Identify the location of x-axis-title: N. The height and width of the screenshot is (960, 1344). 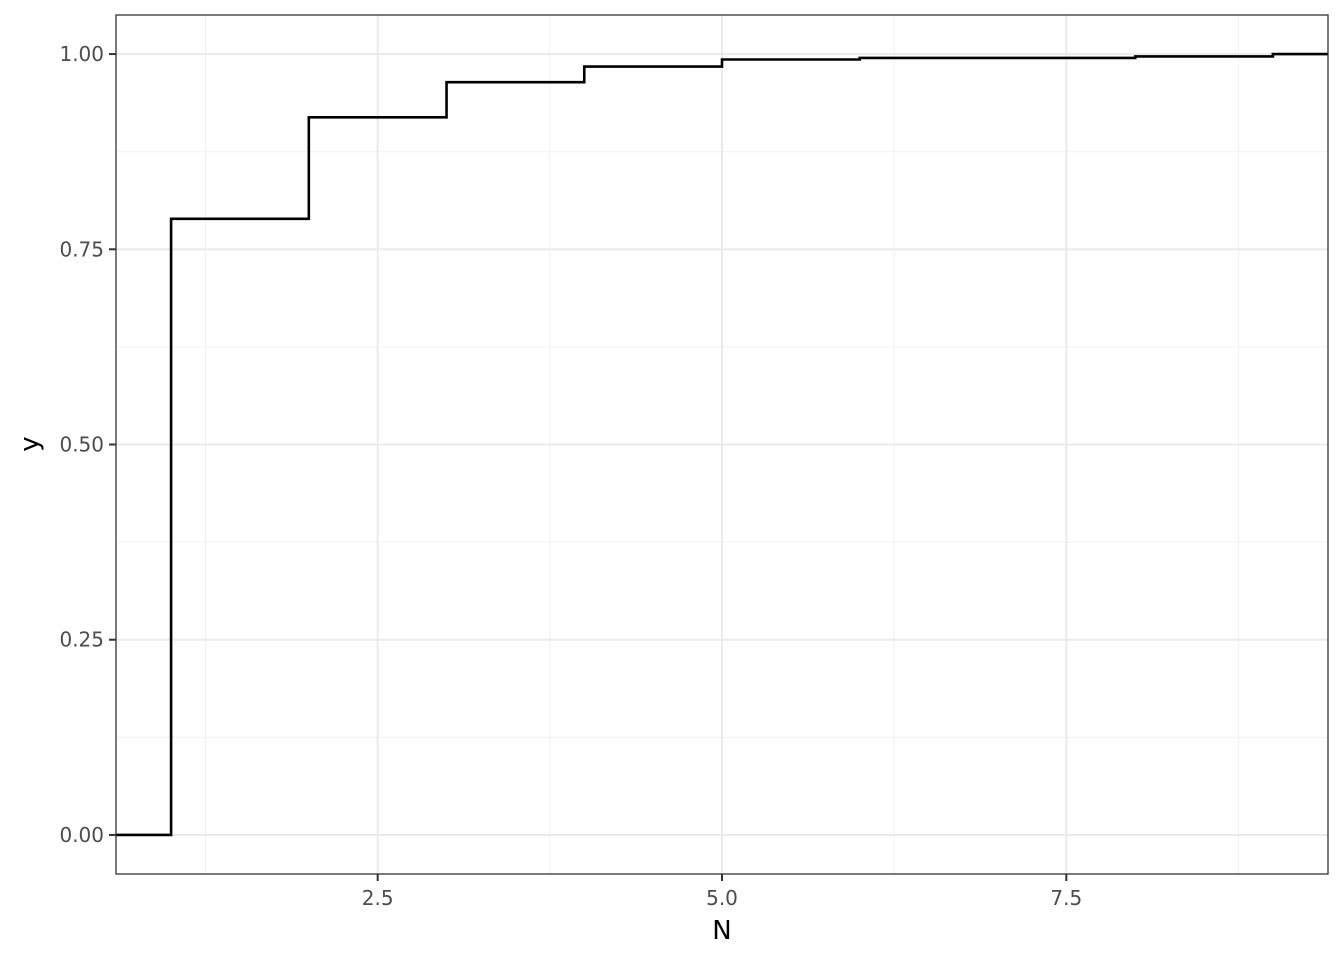
(721, 931).